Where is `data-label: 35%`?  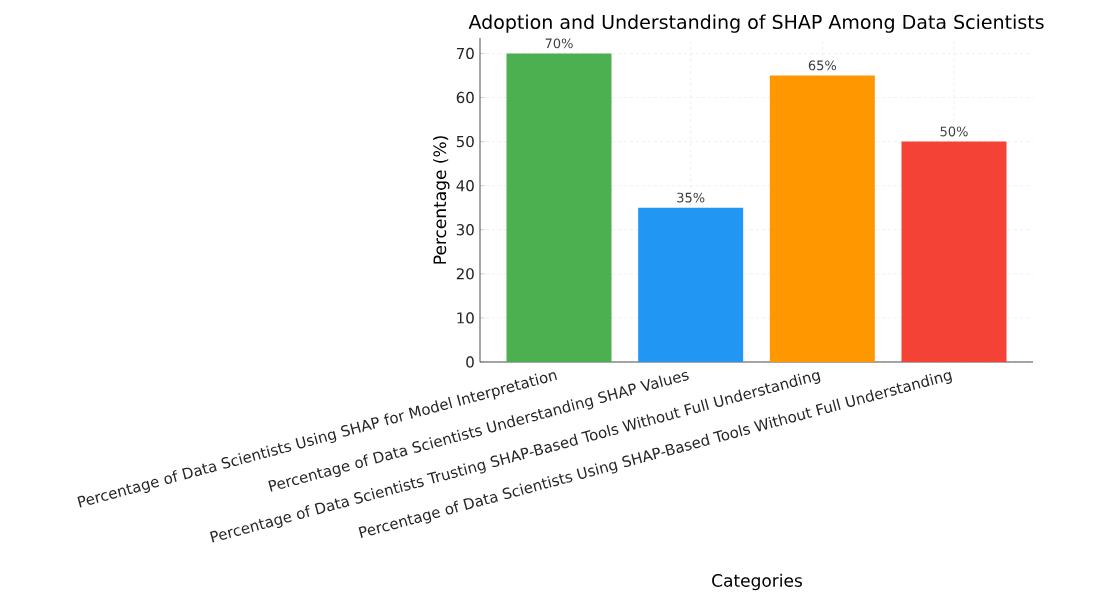 data-label: 35% is located at coordinates (691, 197).